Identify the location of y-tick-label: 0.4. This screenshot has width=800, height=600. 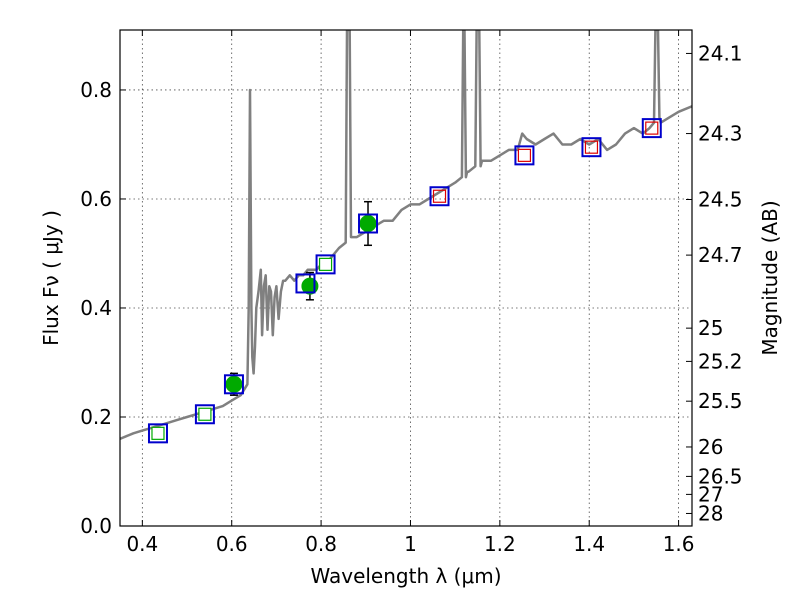
(96, 308).